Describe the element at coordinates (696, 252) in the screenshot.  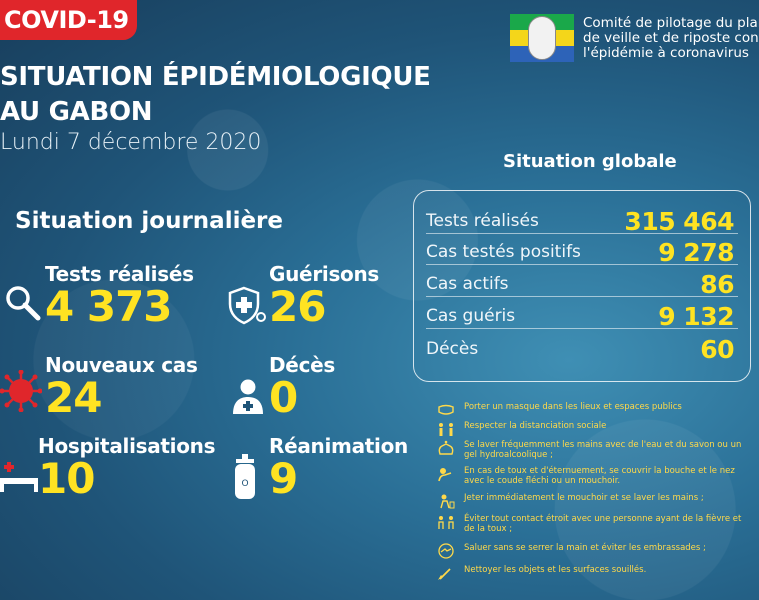
I see `global-row-value: 9 278` at that location.